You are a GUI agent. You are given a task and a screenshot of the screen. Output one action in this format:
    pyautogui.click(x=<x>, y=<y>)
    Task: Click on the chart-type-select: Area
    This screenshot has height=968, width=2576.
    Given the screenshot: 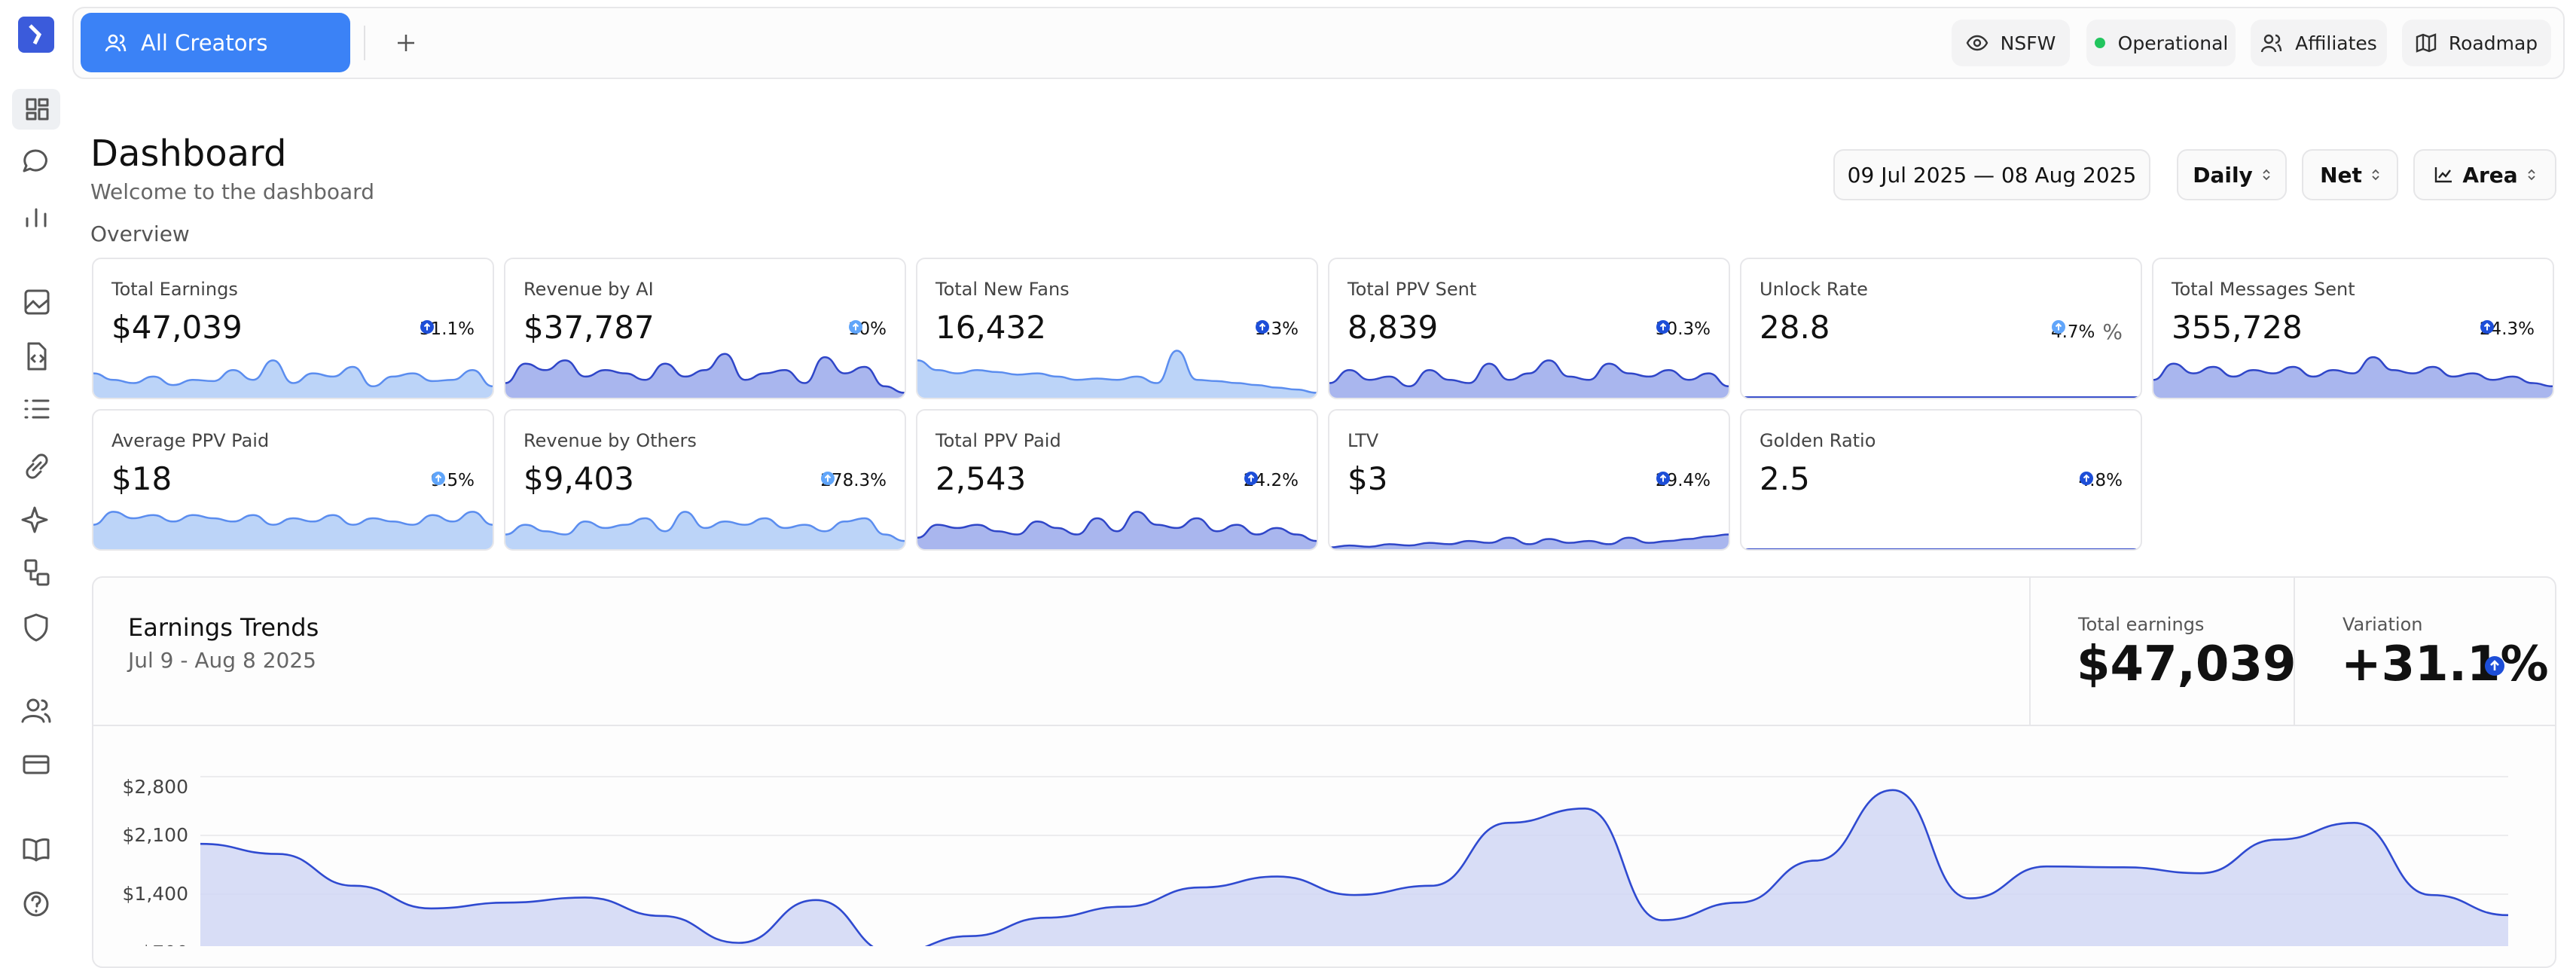 What is the action you would take?
    pyautogui.click(x=2485, y=174)
    